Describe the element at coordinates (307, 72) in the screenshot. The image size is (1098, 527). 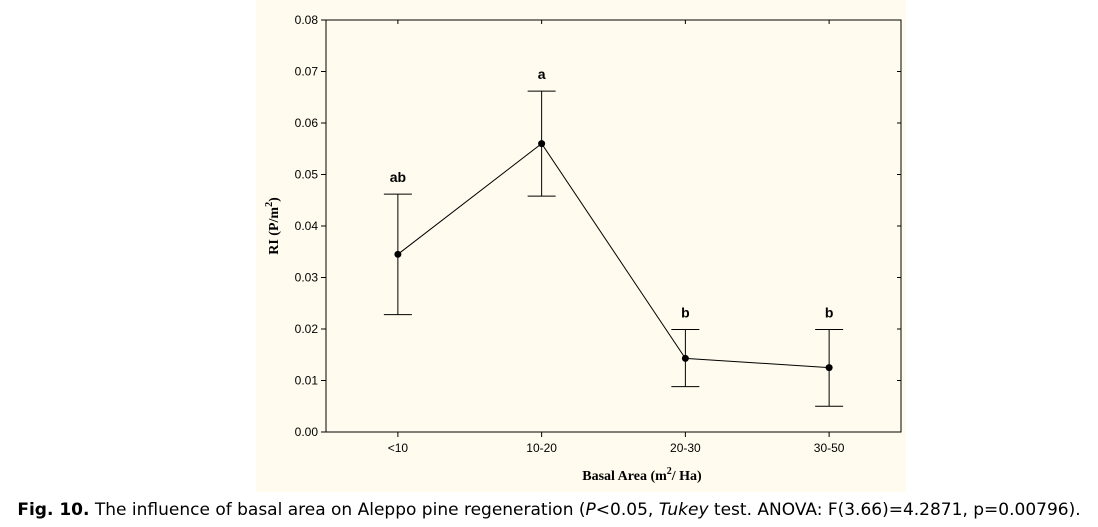
I see `y-tick-label: 0.07` at that location.